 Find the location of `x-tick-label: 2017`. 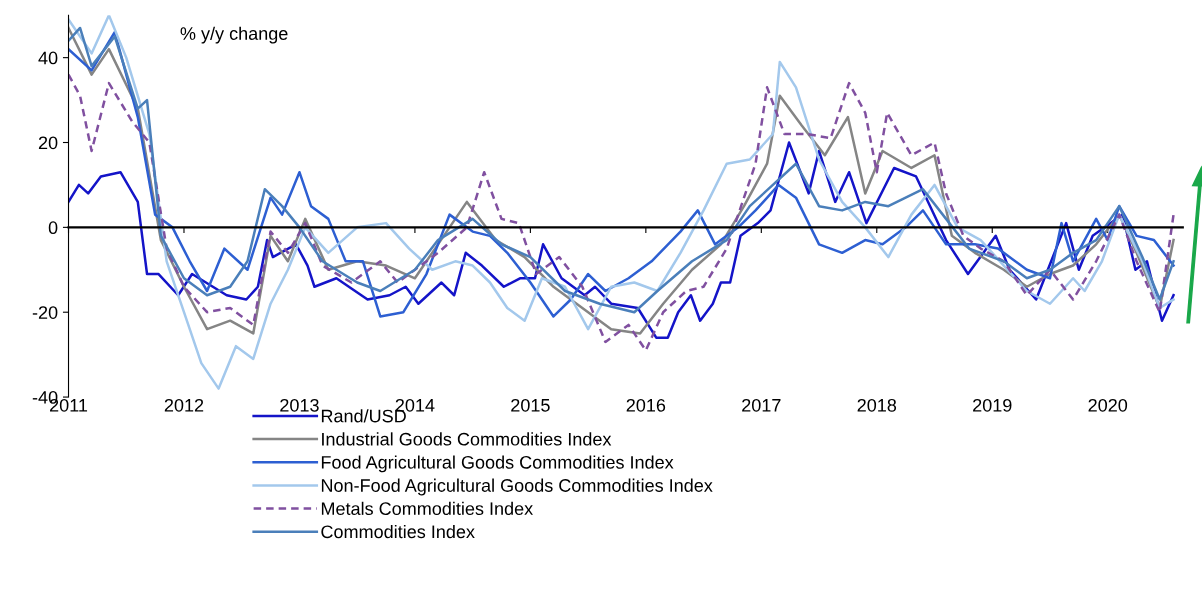

x-tick-label: 2017 is located at coordinates (761, 405).